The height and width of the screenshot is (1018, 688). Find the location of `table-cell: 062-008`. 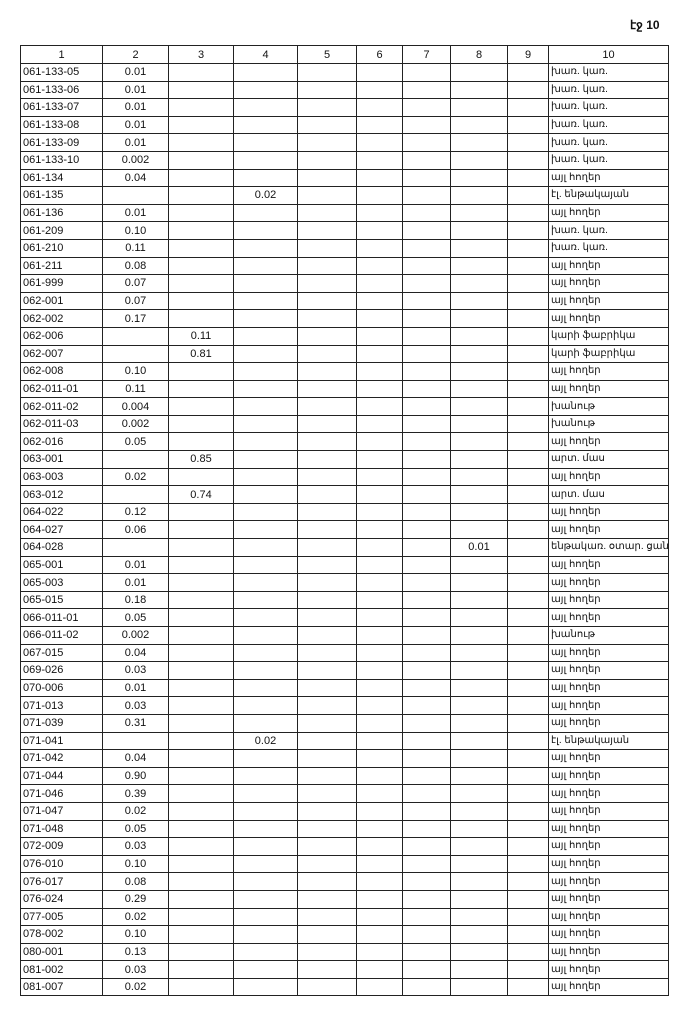

table-cell: 062-008 is located at coordinates (61, 371).